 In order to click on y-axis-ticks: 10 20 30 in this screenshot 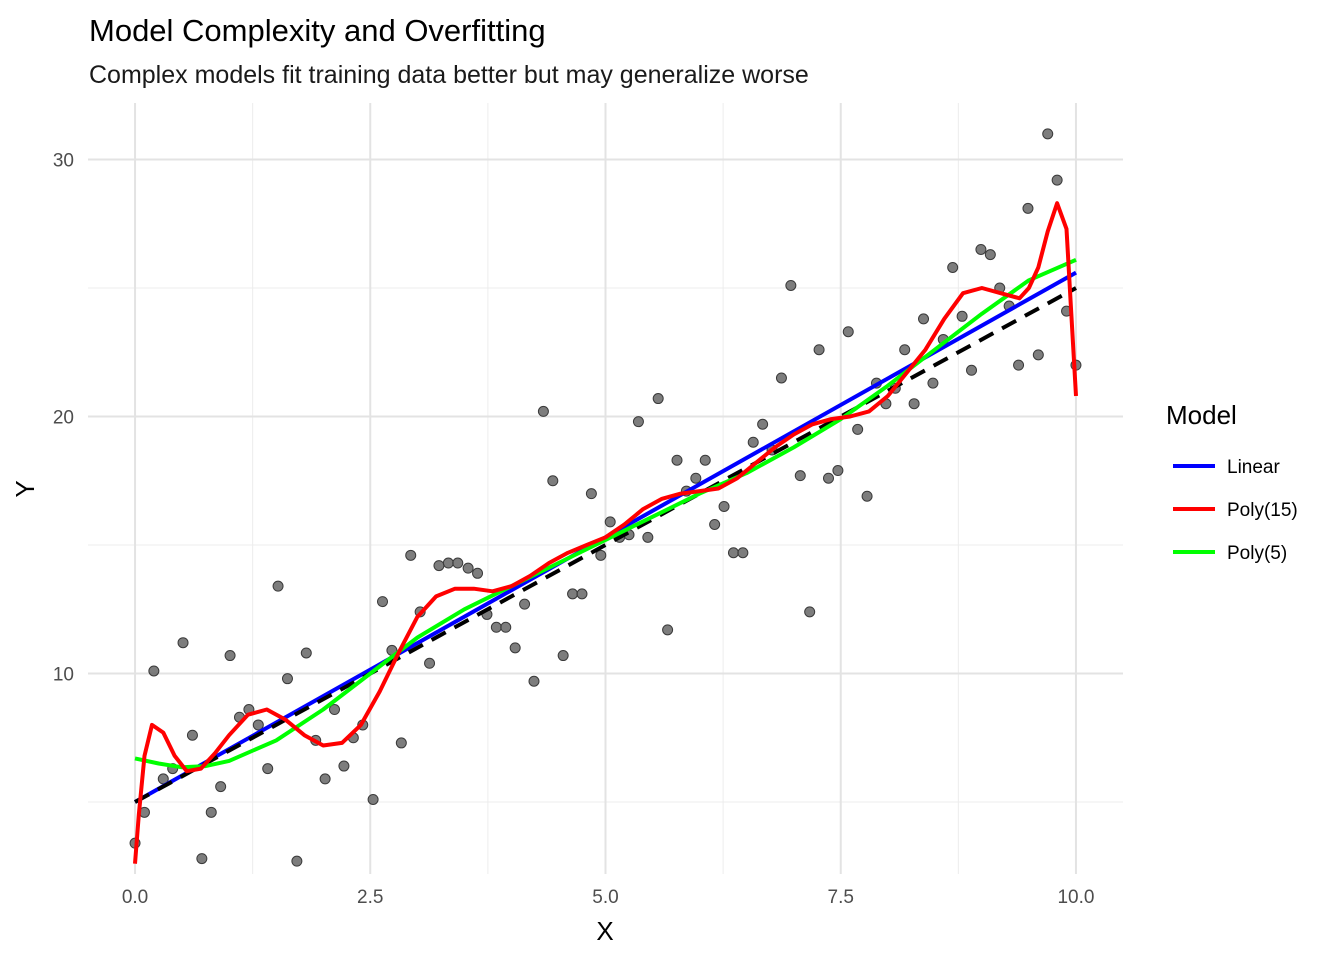, I will do `click(63, 418)`.